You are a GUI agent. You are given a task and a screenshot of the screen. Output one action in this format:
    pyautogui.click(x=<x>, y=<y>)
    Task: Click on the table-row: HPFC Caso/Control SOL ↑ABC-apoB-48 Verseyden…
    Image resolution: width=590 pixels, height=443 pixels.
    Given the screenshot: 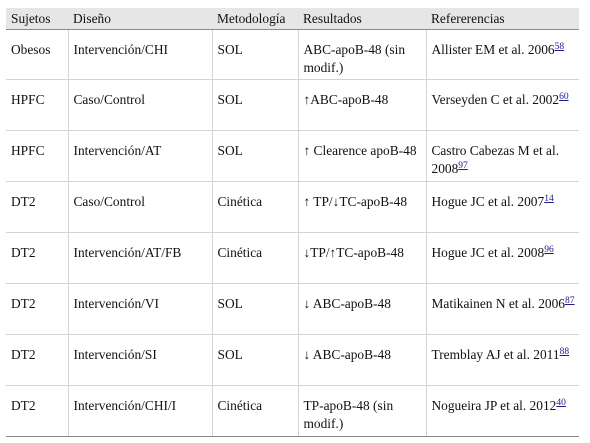 What is the action you would take?
    pyautogui.click(x=292, y=105)
    